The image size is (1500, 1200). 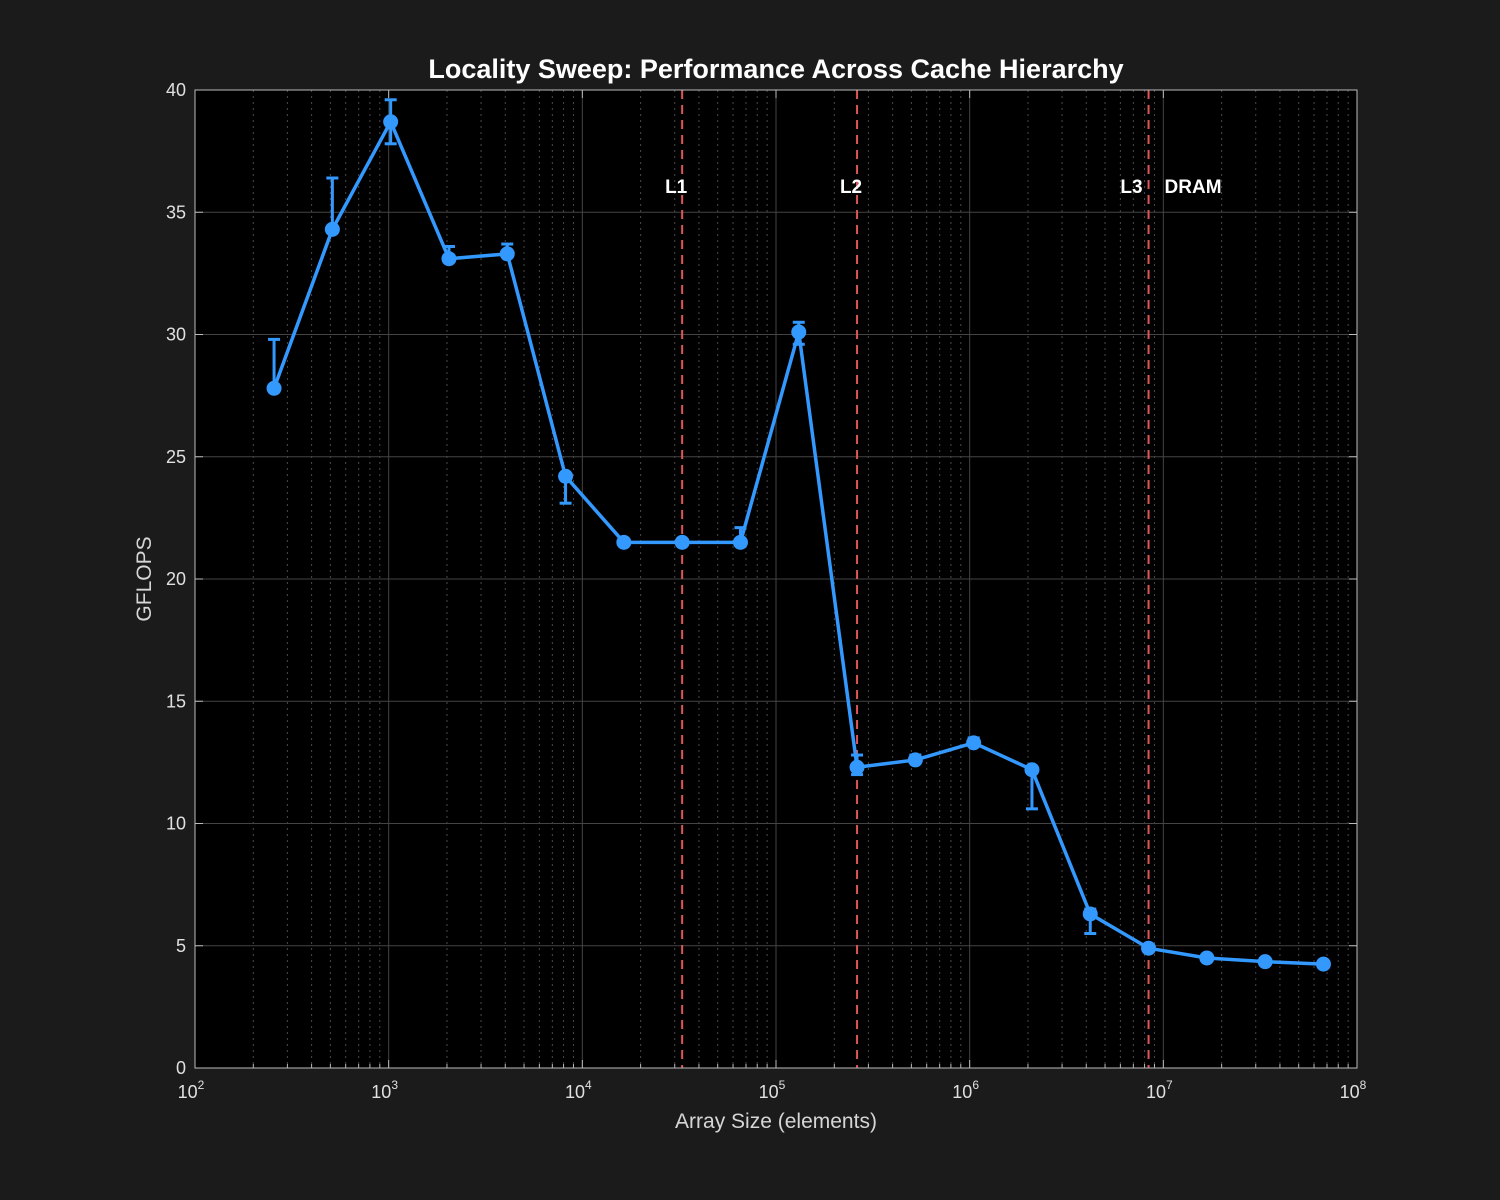 What do you see at coordinates (181, 1068) in the screenshot?
I see `y-tick-label: 0` at bounding box center [181, 1068].